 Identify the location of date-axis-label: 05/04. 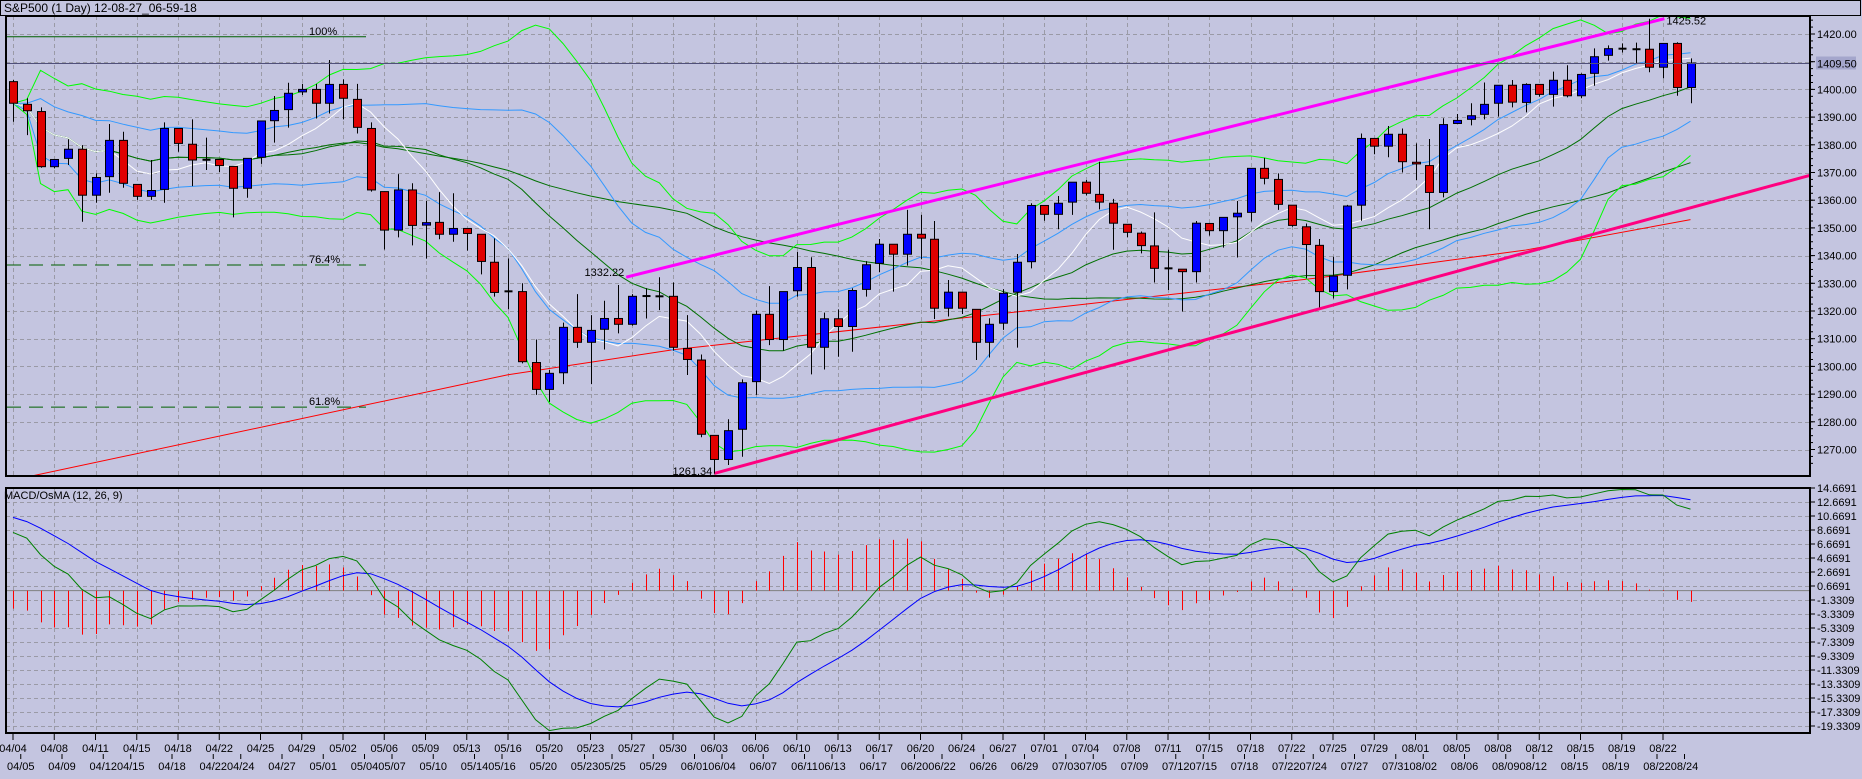
(365, 767).